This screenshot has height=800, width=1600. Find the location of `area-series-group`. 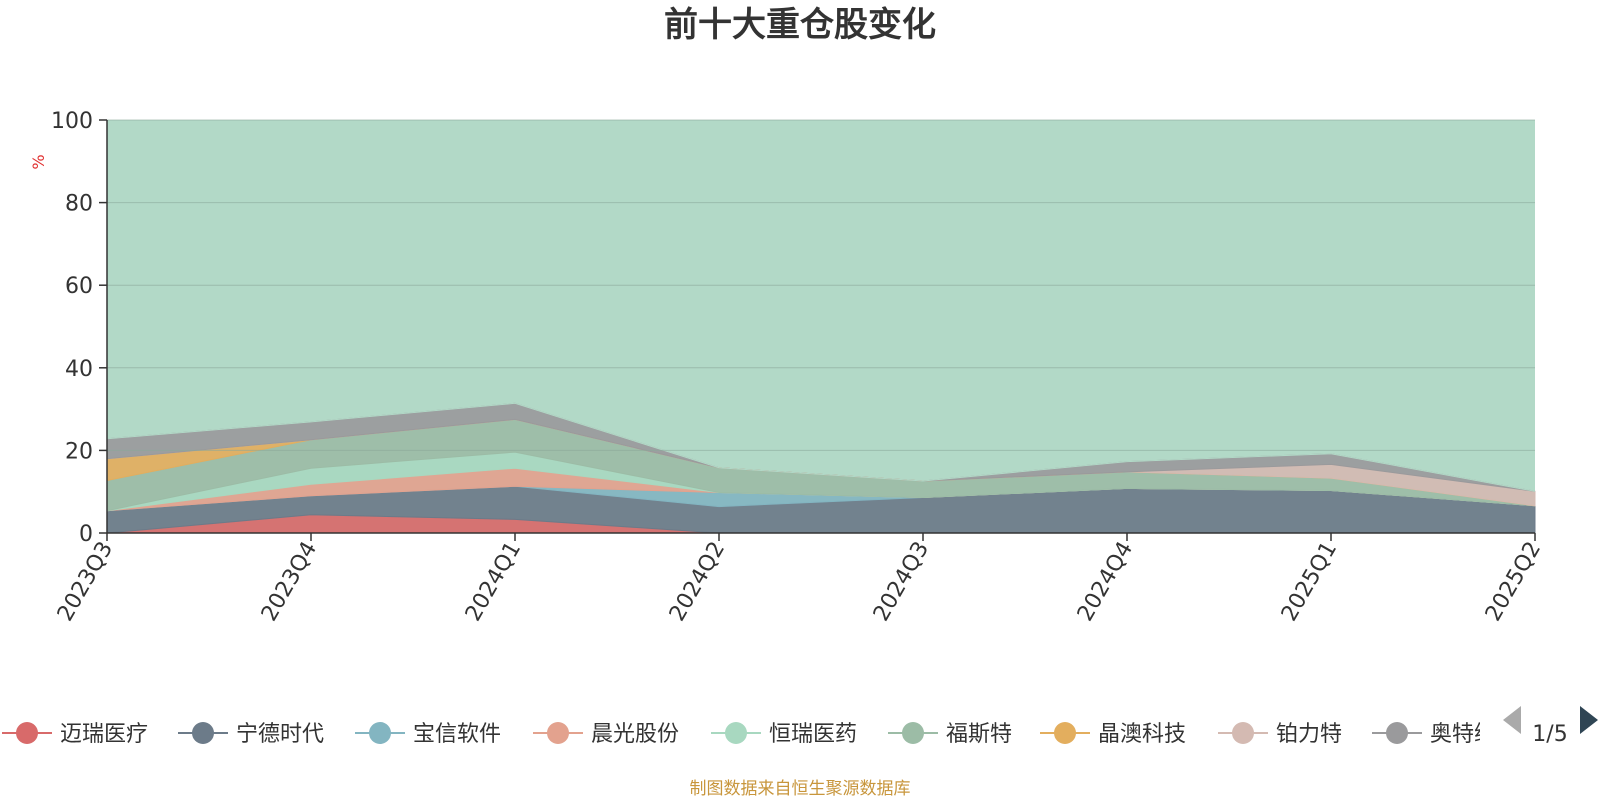

area-series-group is located at coordinates (821, 468).